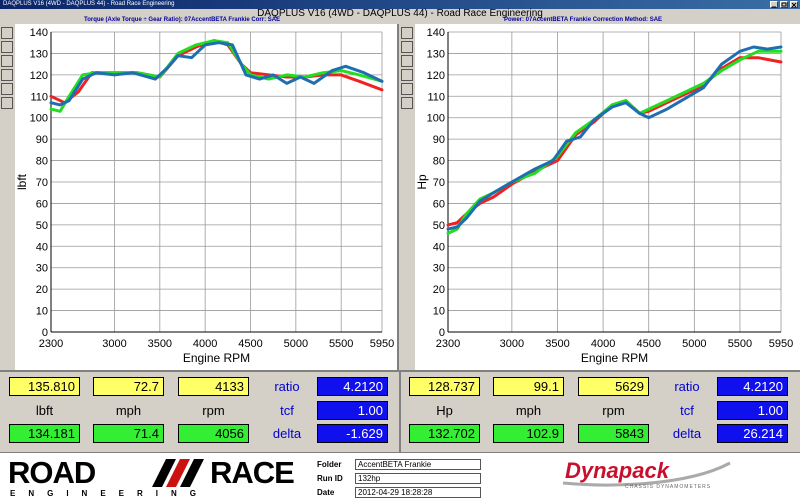 This screenshot has height=500, width=800. What do you see at coordinates (287, 433) in the screenshot?
I see `delta-label: delta` at bounding box center [287, 433].